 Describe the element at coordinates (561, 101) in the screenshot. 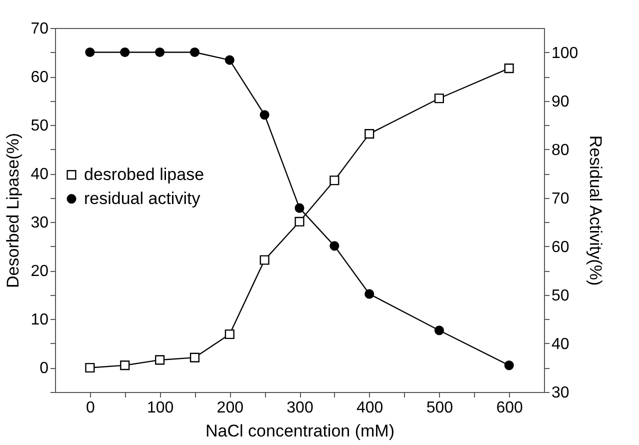

I see `y2-tick-label: 90` at that location.